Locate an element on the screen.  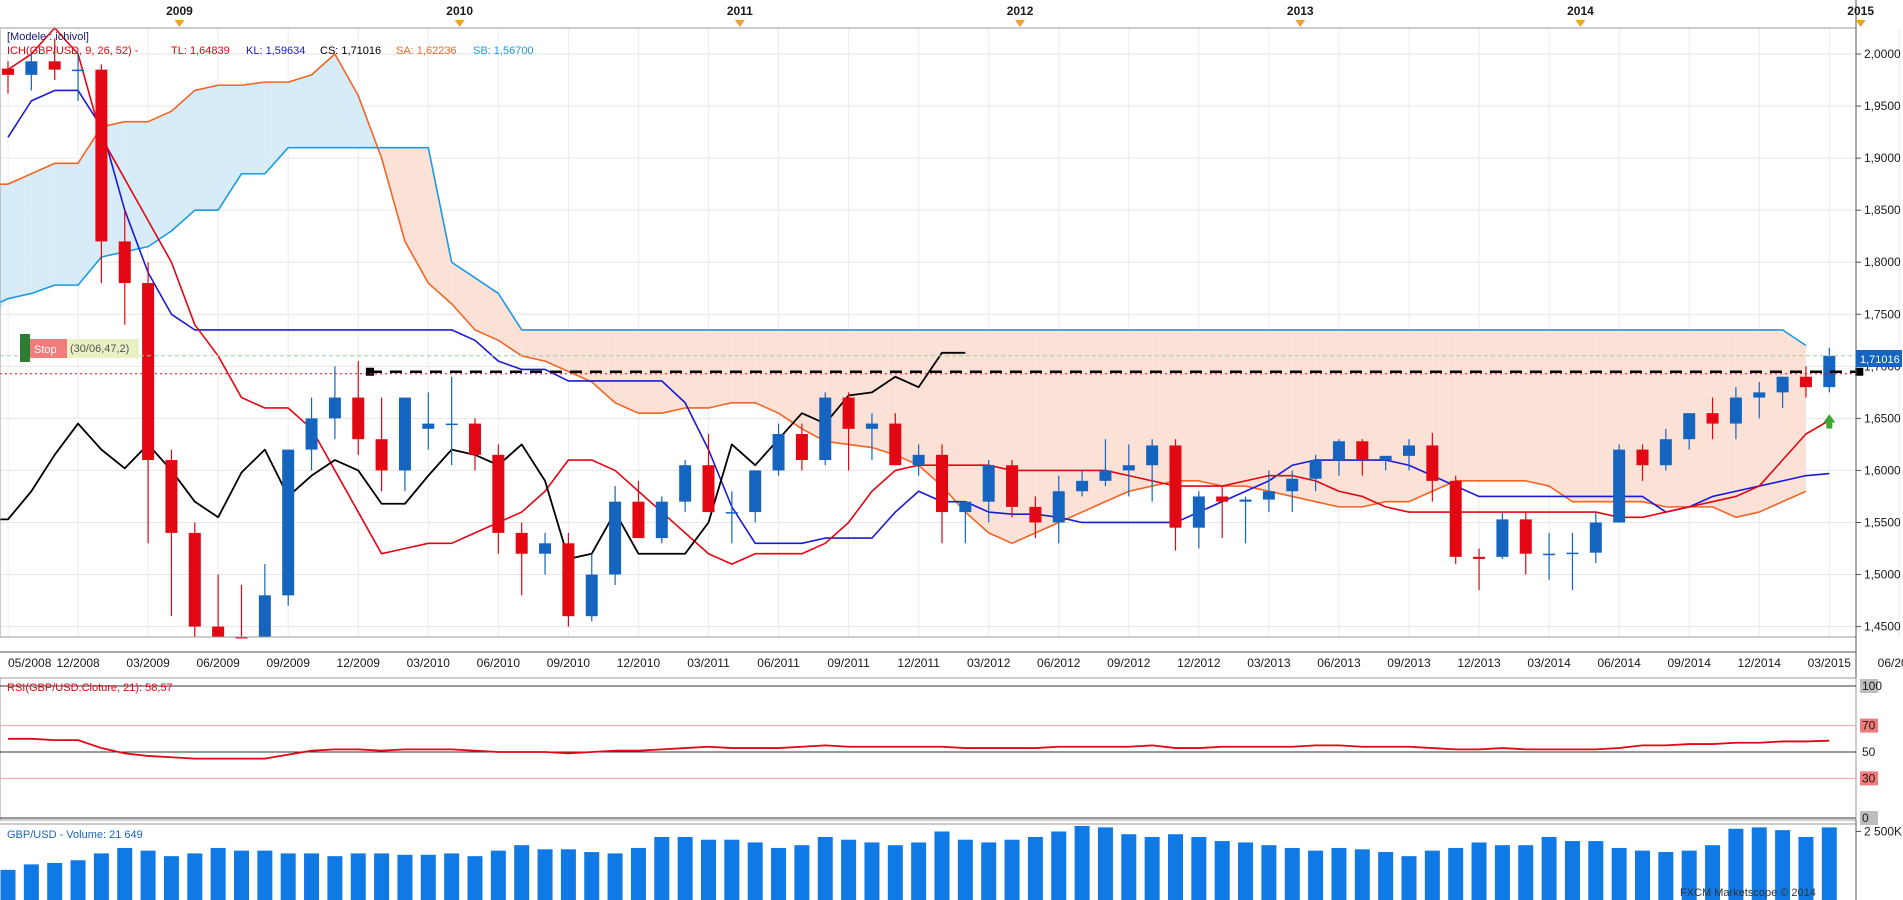
rsi-level-label: 70 is located at coordinates (1869, 726).